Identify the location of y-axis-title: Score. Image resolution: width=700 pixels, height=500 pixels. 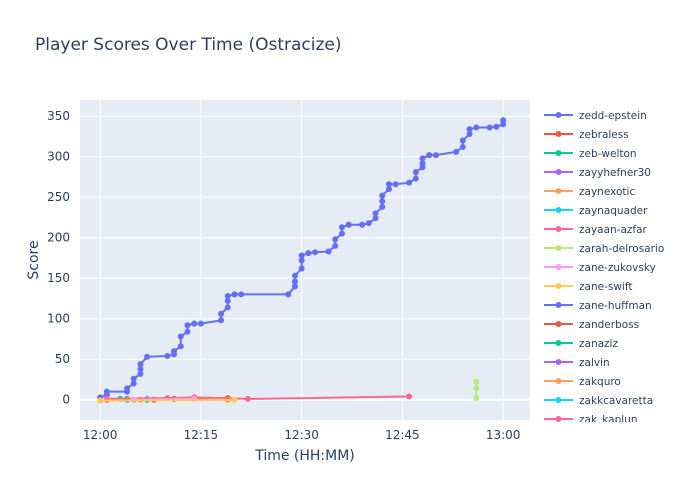
(34, 259).